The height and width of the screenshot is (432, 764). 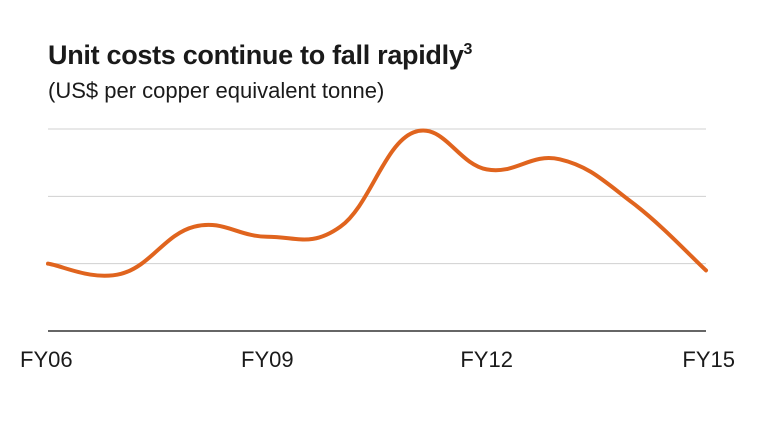 I want to click on x-tick-label: FY12, so click(x=486, y=359).